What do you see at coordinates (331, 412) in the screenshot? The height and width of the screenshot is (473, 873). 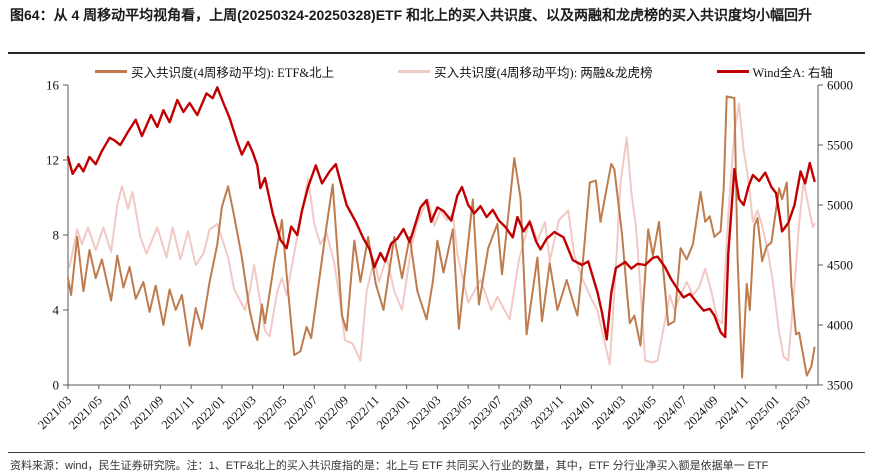 I see `x-tick-label: 2022/09` at bounding box center [331, 412].